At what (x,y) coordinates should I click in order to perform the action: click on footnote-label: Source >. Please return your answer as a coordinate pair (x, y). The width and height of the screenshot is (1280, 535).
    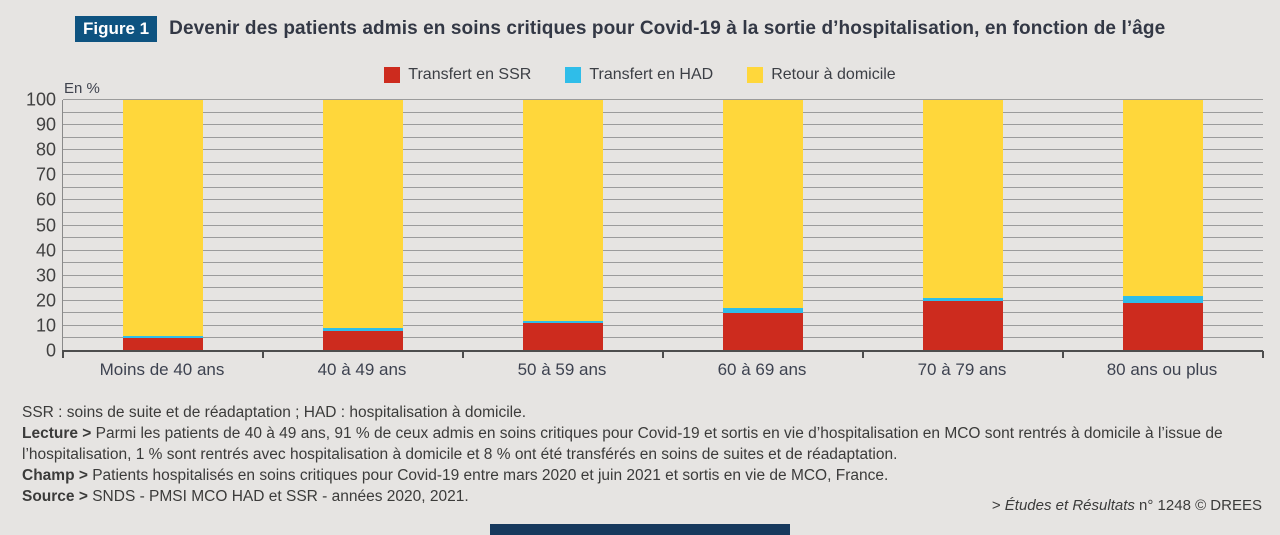
    Looking at the image, I should click on (55, 496).